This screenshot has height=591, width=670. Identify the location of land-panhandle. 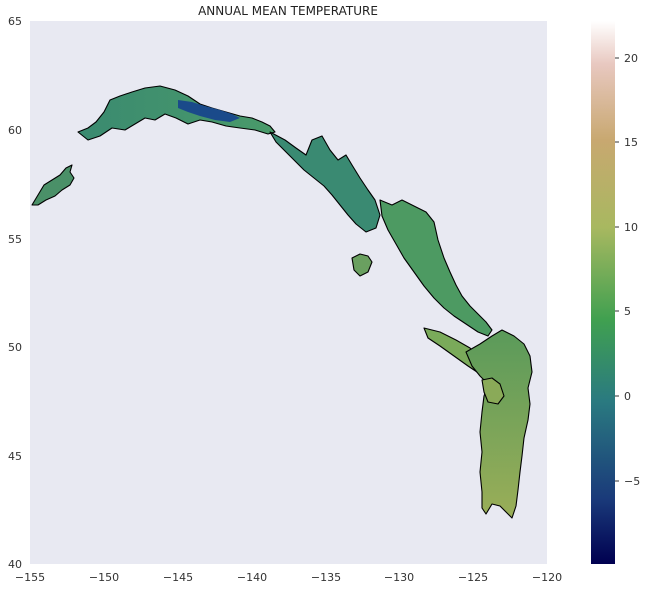
(325, 182).